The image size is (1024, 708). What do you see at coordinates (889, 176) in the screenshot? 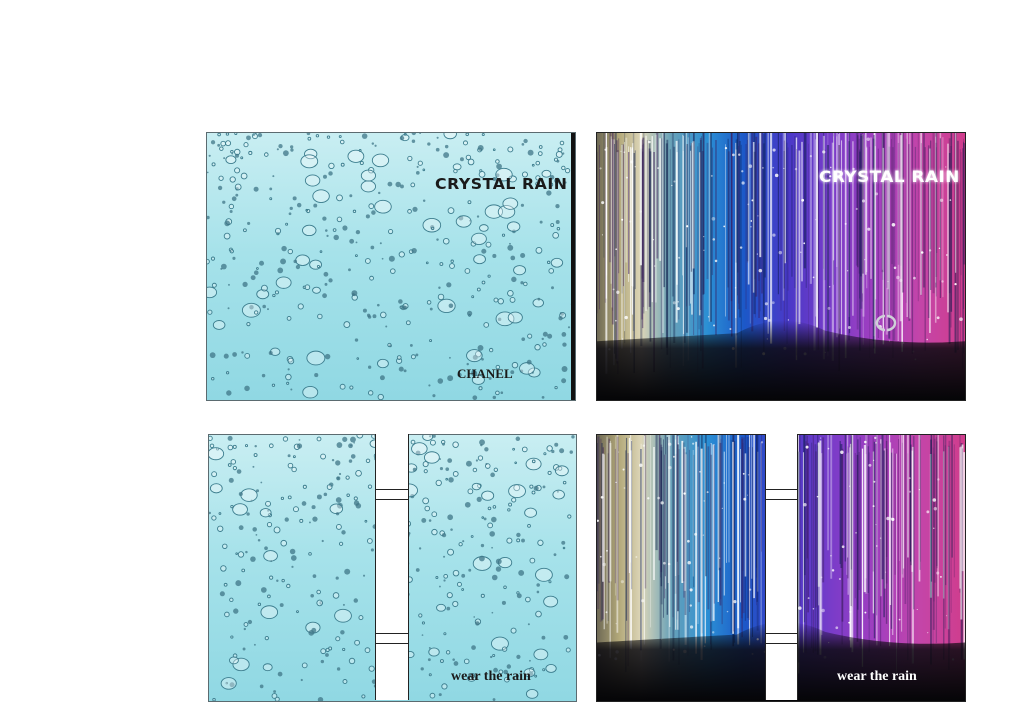
I see `crystal-rain-title-light: CRYSTAL RAIN` at bounding box center [889, 176].